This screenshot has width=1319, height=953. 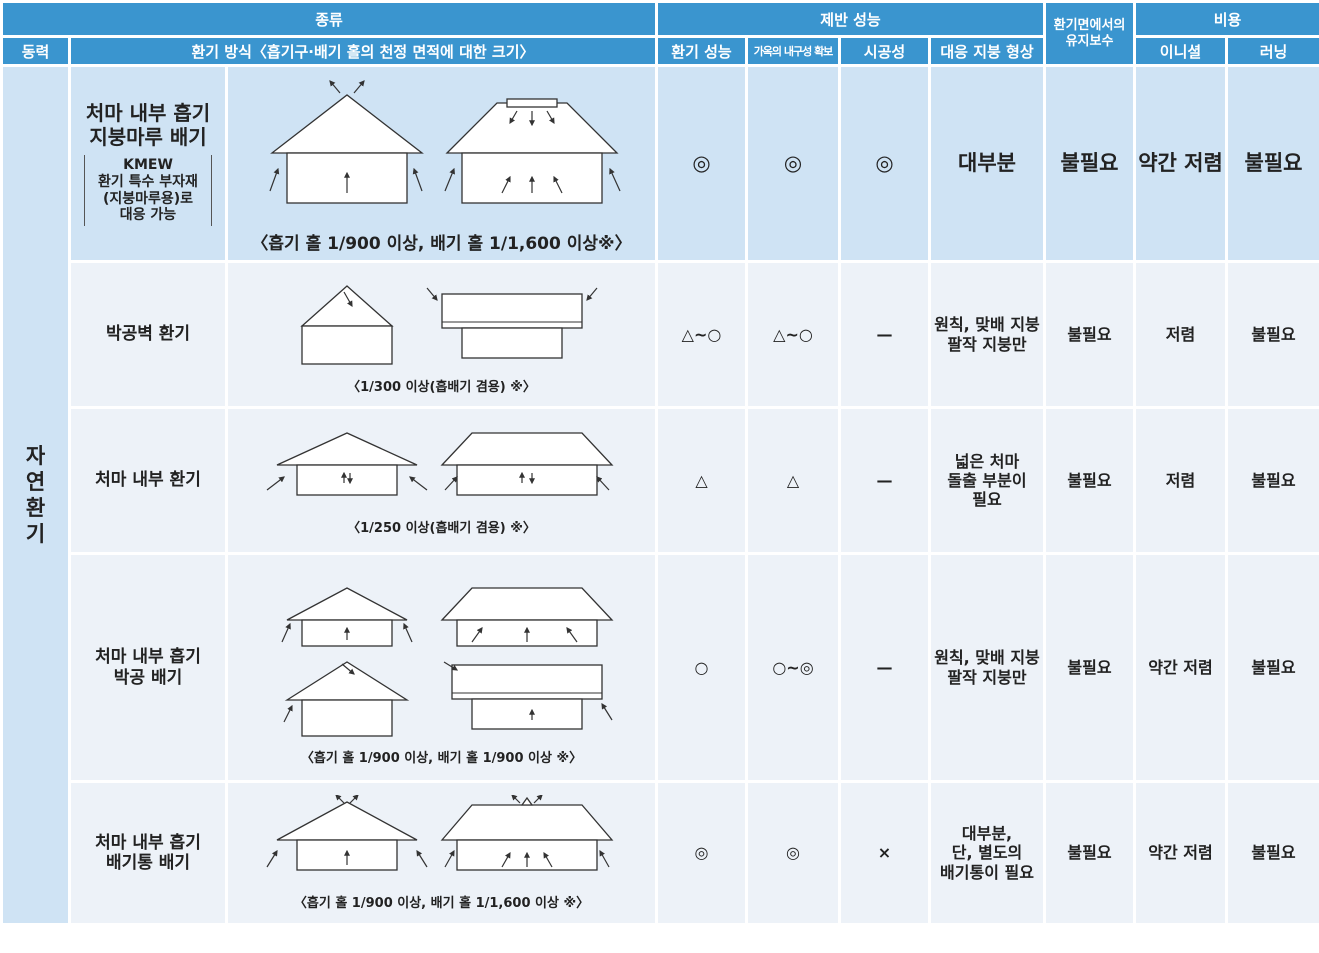 I want to click on method-name-cell: 처마 내부 흡기 박공 배기, so click(x=148, y=667).